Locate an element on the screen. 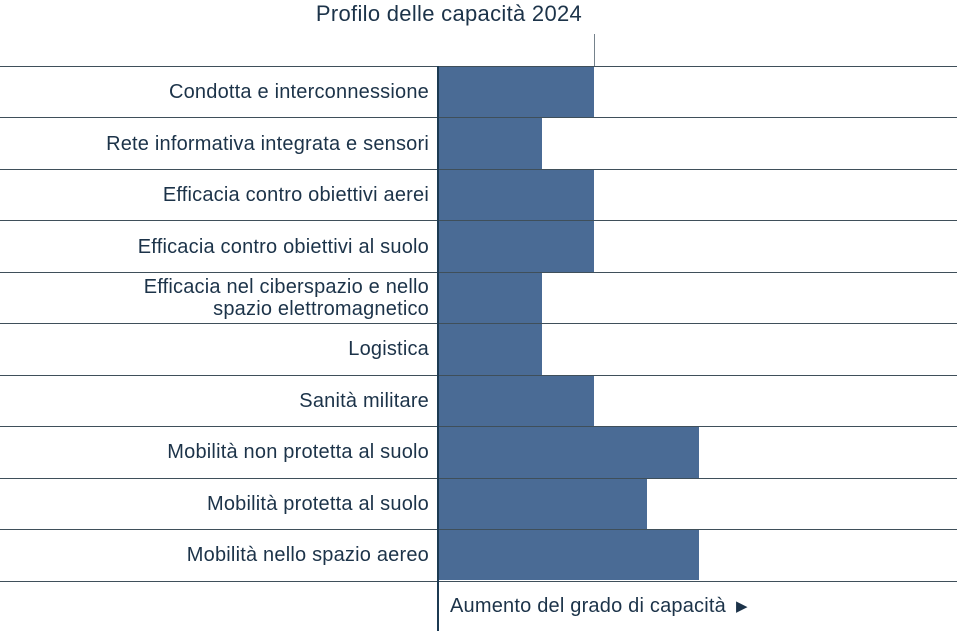  chart-row: Condotta e interconnessione is located at coordinates (478, 92).